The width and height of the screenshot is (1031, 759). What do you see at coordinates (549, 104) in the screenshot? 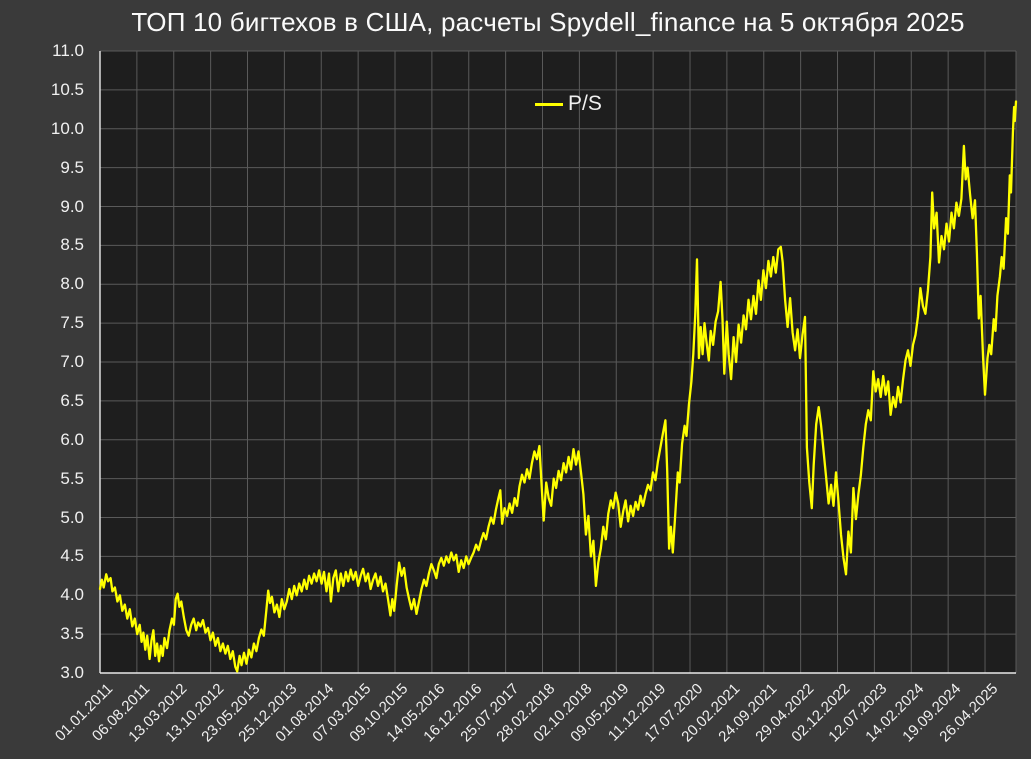
I see `legend-line-swatch` at bounding box center [549, 104].